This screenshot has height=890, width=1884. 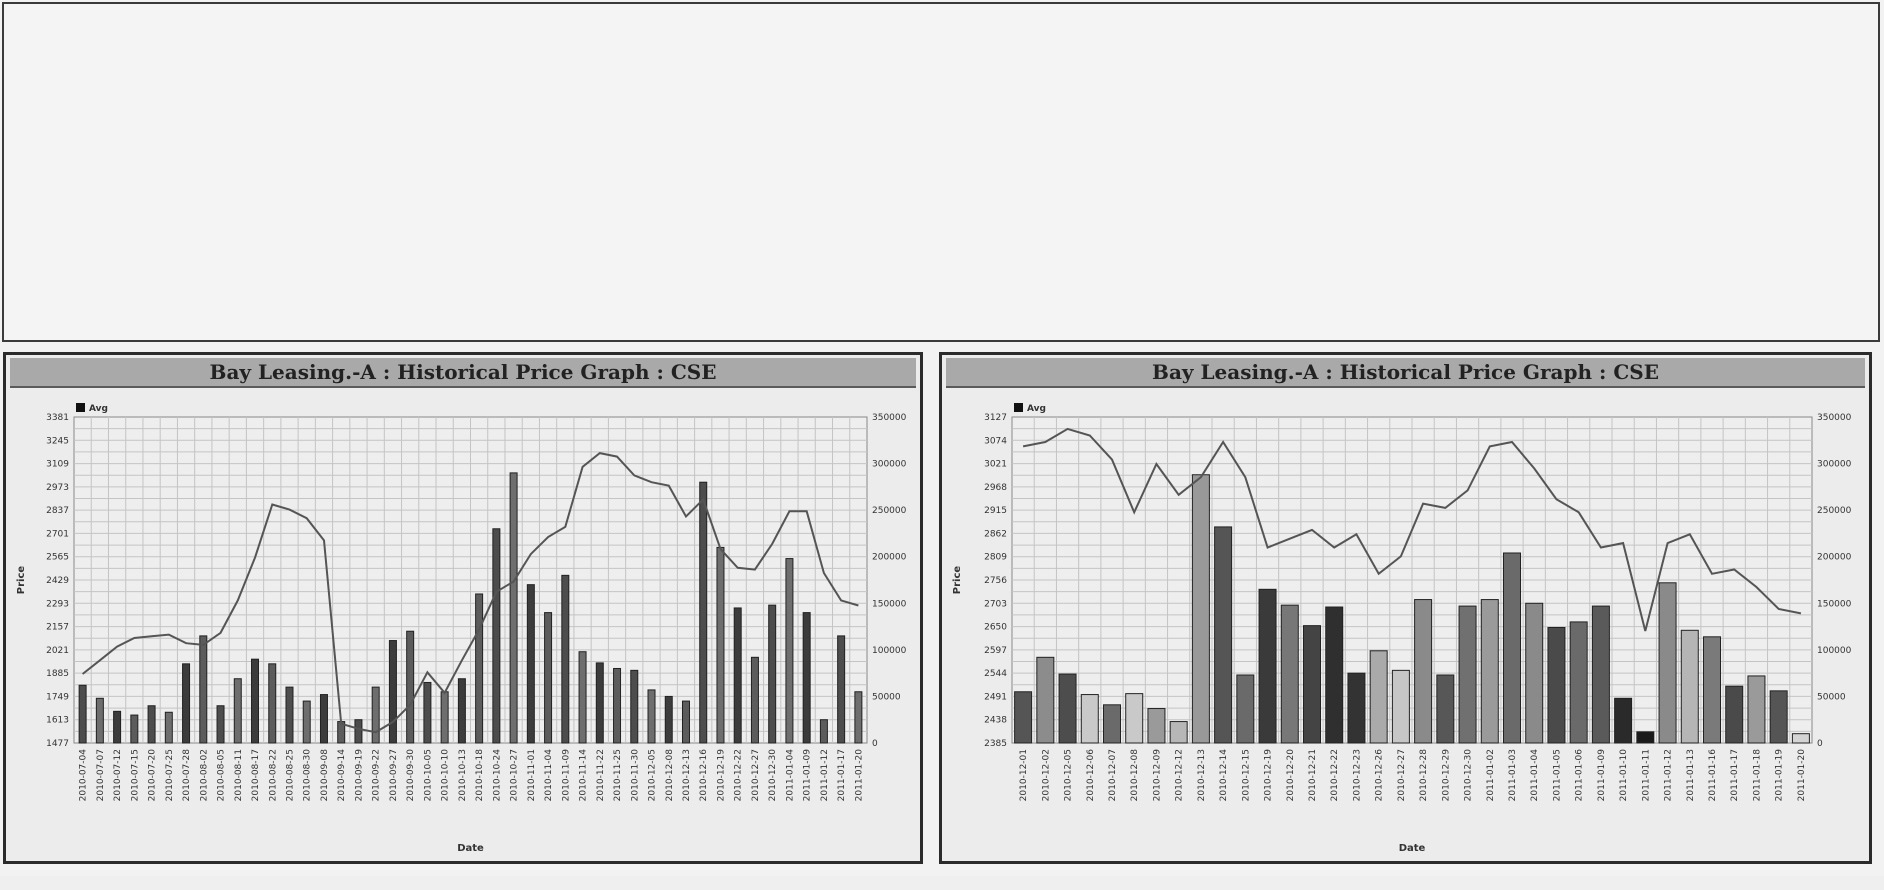 I want to click on x-tick-label: 2010-12-09, so click(x=1157, y=775).